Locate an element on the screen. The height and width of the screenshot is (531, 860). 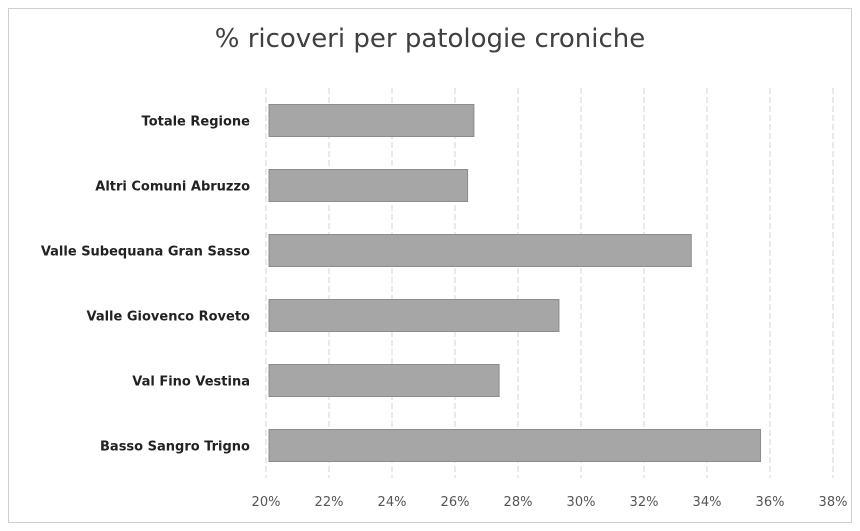
x-tick-label: 38% is located at coordinates (833, 502).